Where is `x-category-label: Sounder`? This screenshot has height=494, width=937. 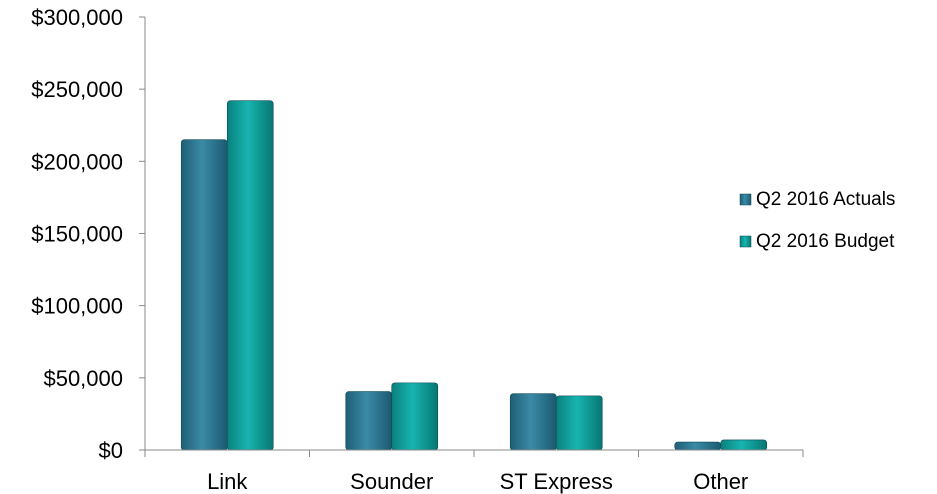 x-category-label: Sounder is located at coordinates (391, 481).